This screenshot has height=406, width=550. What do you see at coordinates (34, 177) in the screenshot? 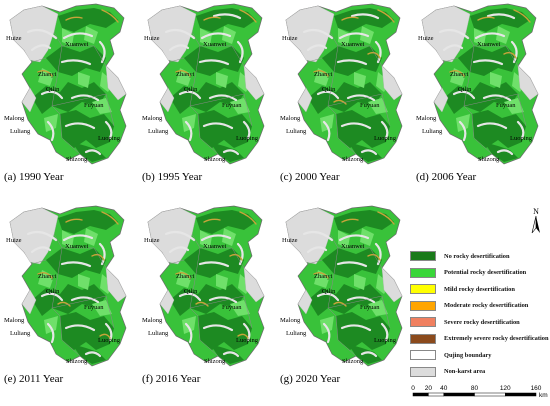
I see `panel-caption: (a) 1990 Year` at bounding box center [34, 177].